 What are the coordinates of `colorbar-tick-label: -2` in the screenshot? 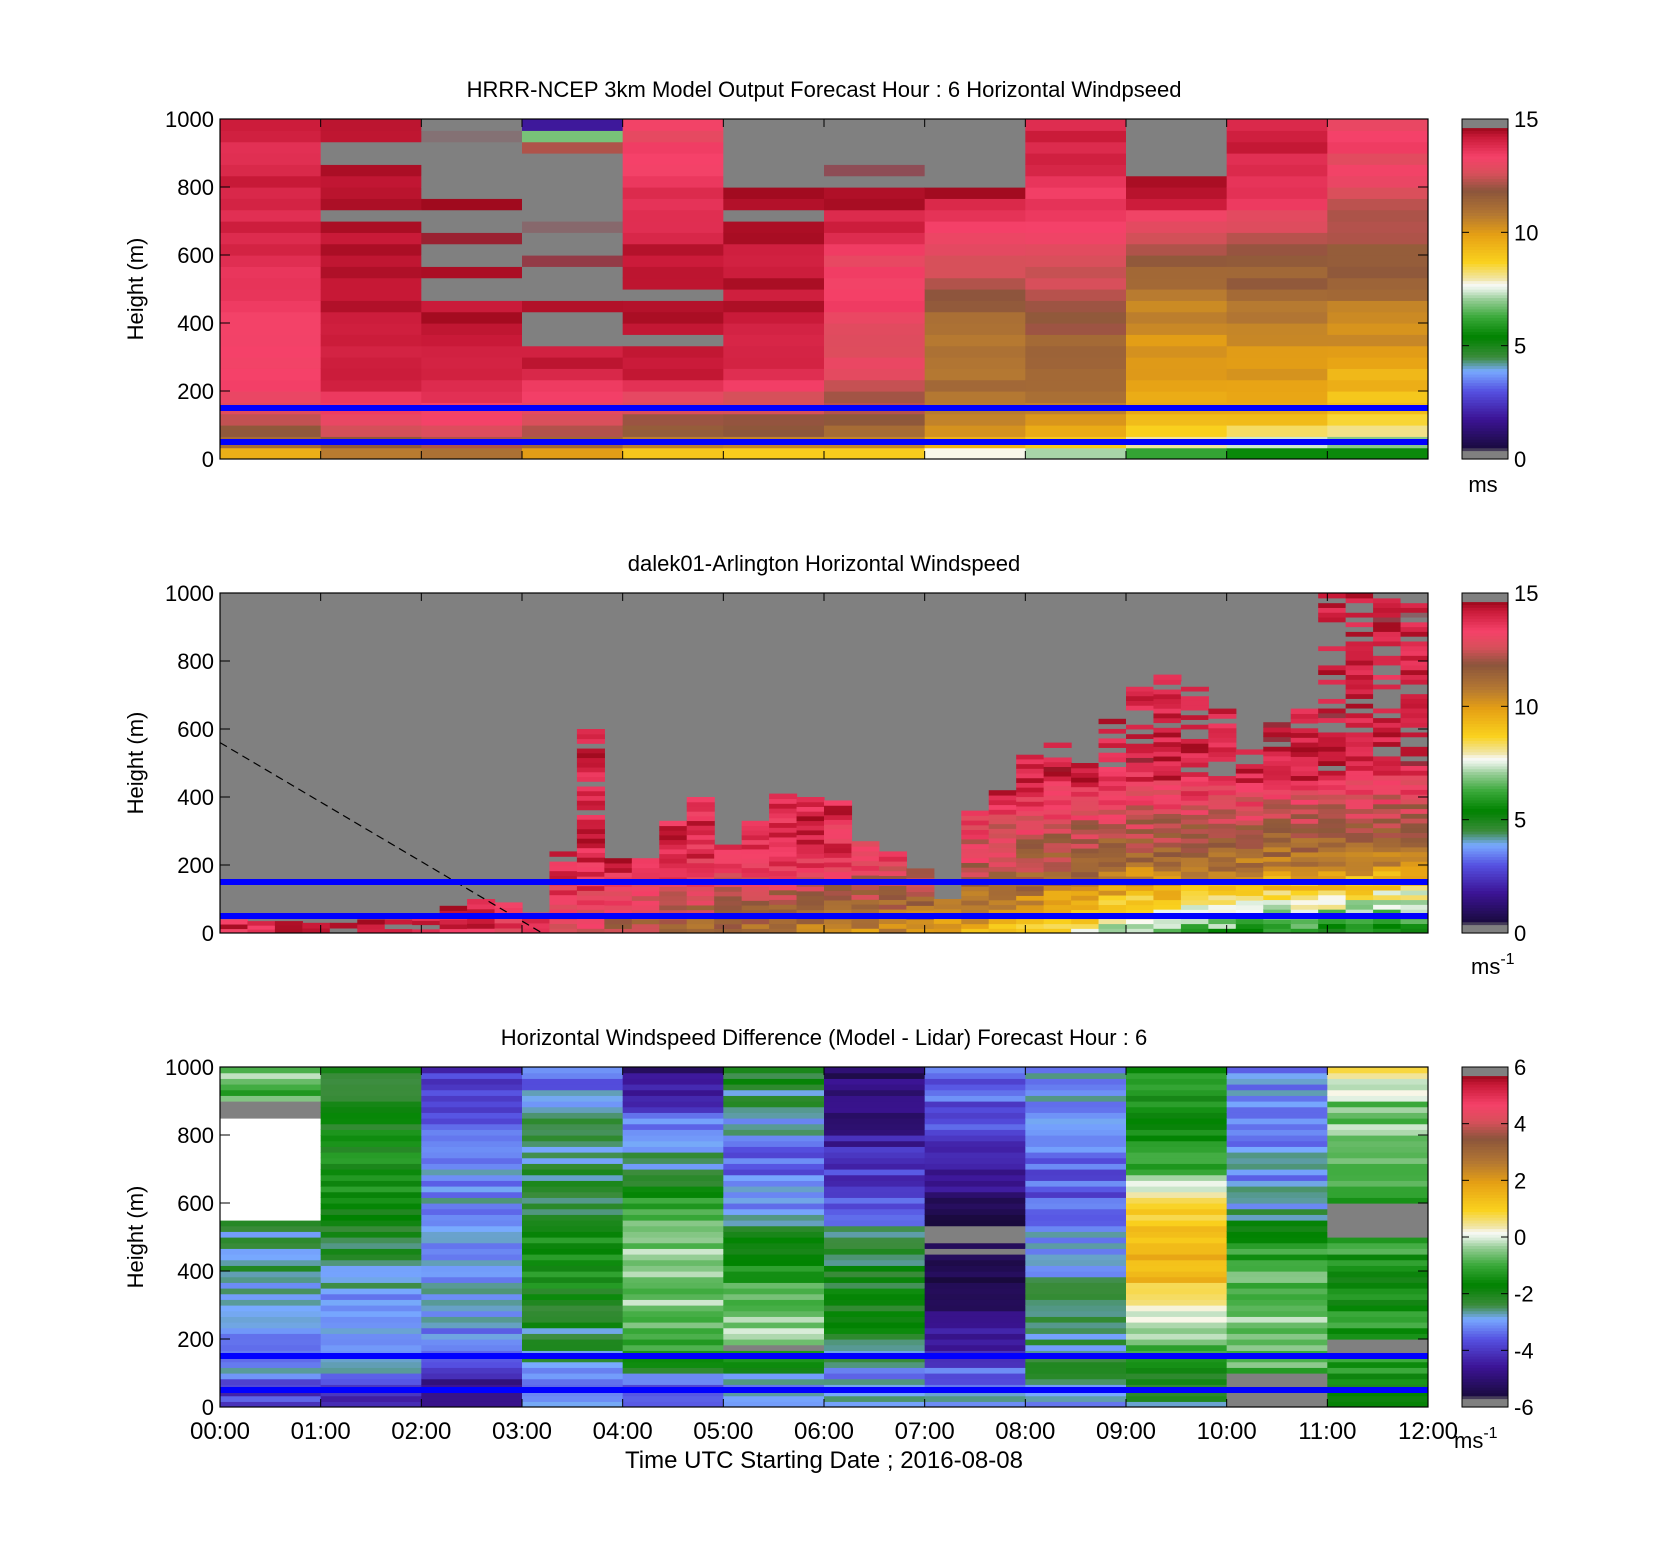 It's located at (1524, 1294).